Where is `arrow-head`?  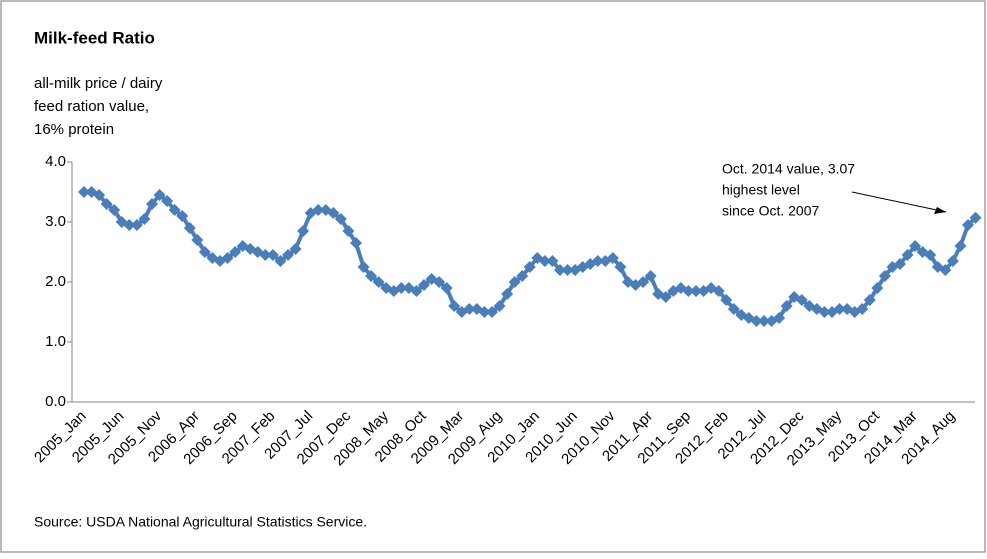
arrow-head is located at coordinates (940, 210).